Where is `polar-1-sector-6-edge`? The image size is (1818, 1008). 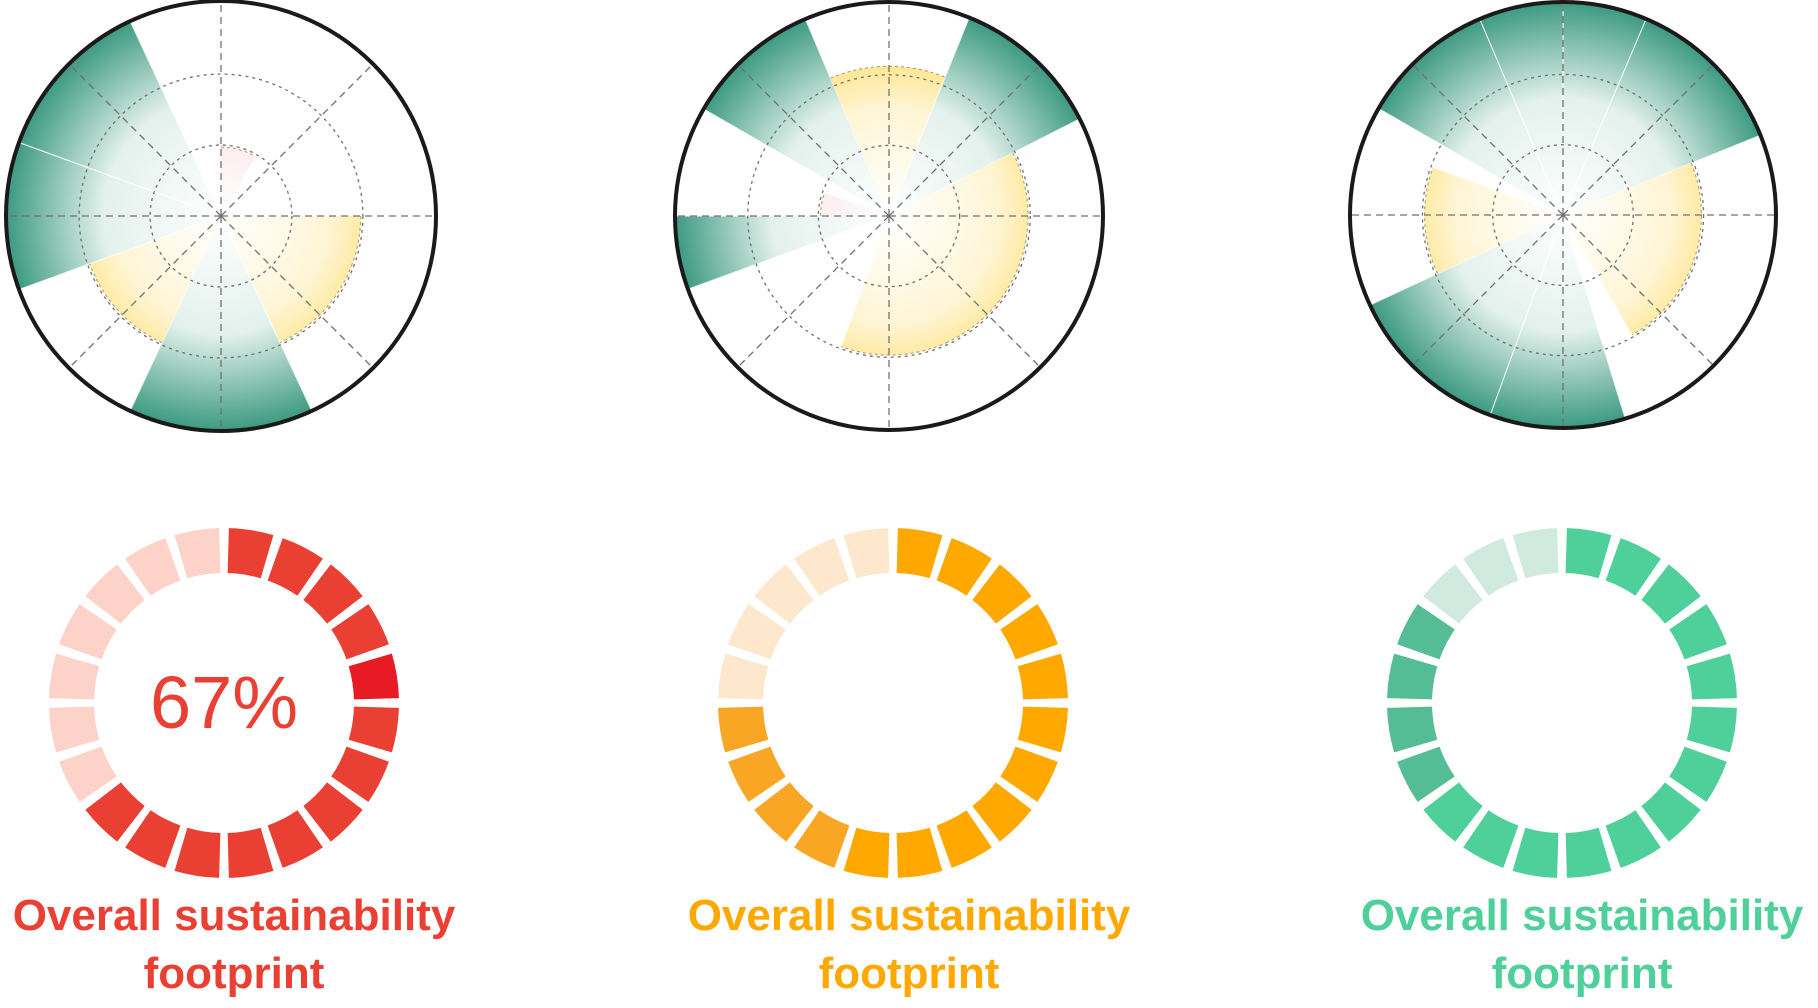
polar-1-sector-6-edge is located at coordinates (126, 303).